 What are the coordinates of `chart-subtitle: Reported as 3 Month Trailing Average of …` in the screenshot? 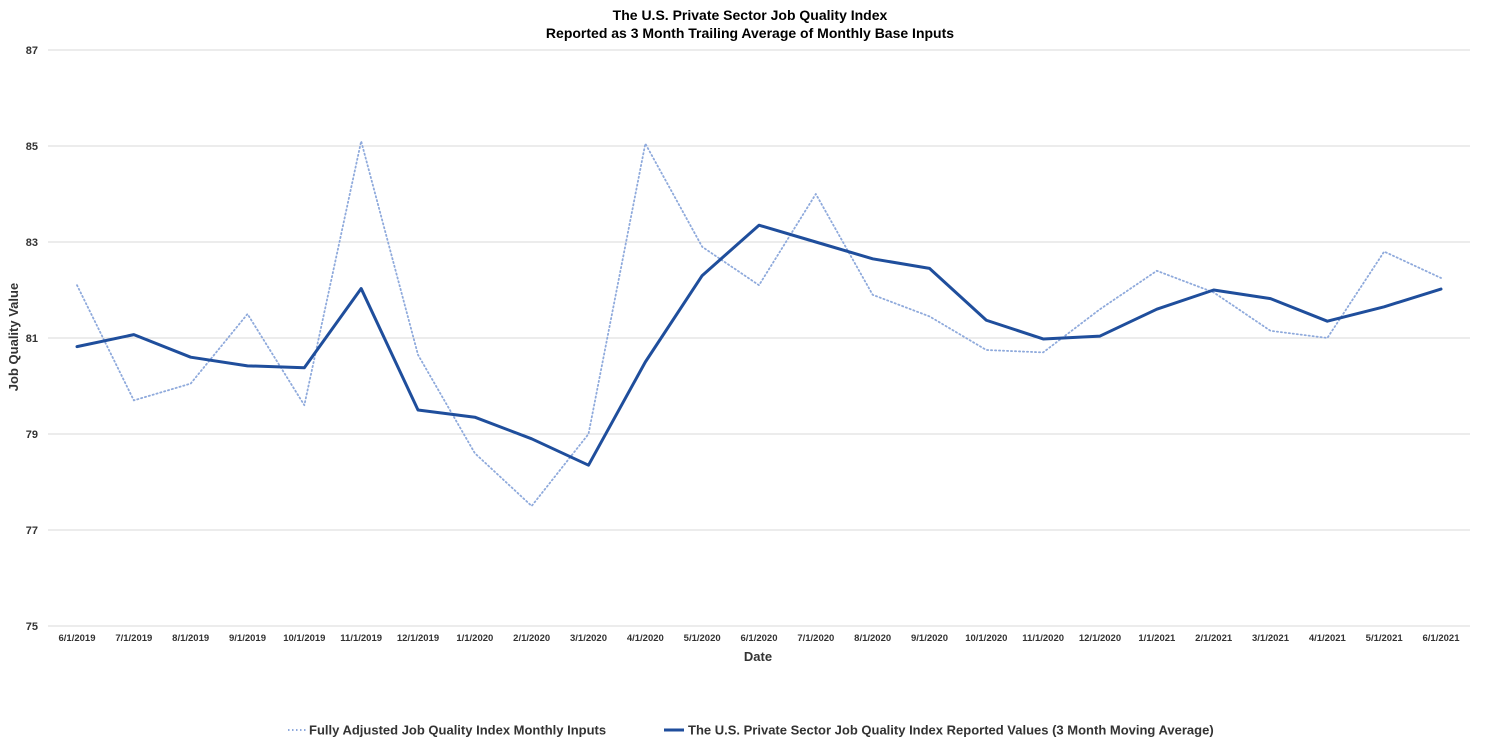 It's located at (750, 33).